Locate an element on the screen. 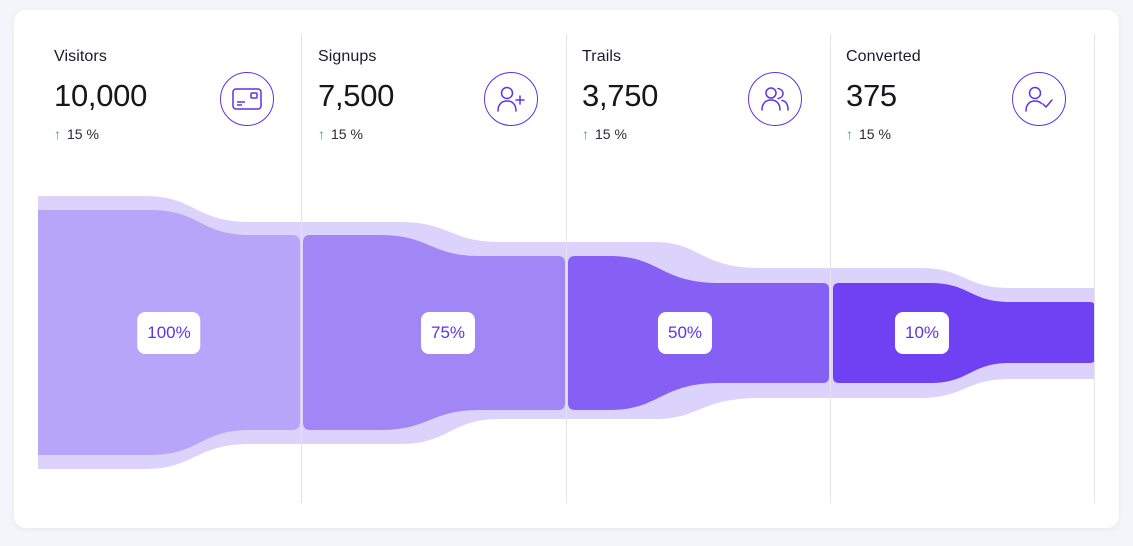 Image resolution: width=1133 pixels, height=546 pixels. data-label-trails: 50% is located at coordinates (685, 333).